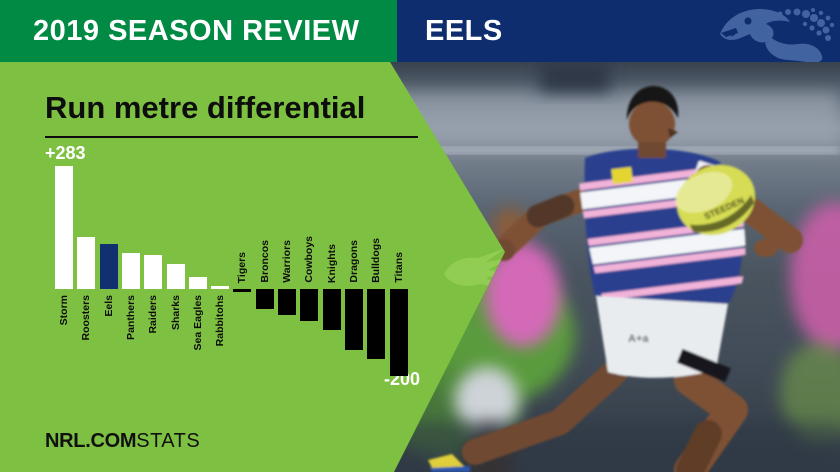 This screenshot has width=840, height=472. What do you see at coordinates (715, 200) in the screenshot?
I see `football: STEEDEN` at bounding box center [715, 200].